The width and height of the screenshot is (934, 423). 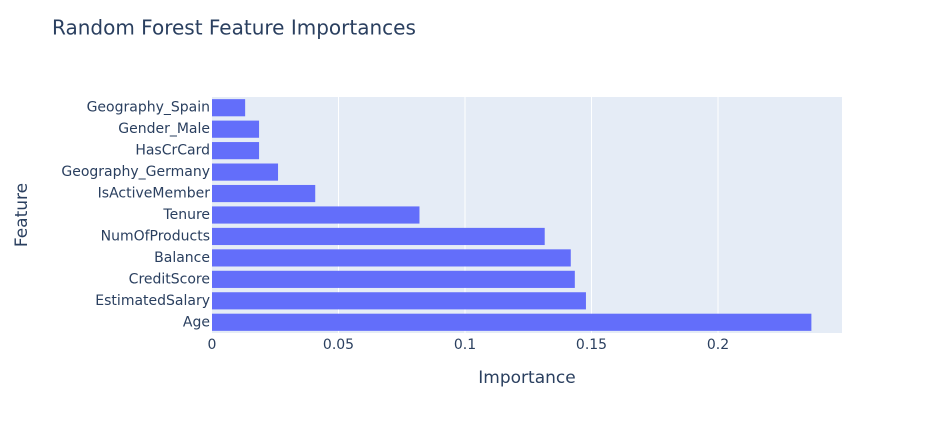 What do you see at coordinates (154, 194) in the screenshot?
I see `y-tick-label: IsActiveMember` at bounding box center [154, 194].